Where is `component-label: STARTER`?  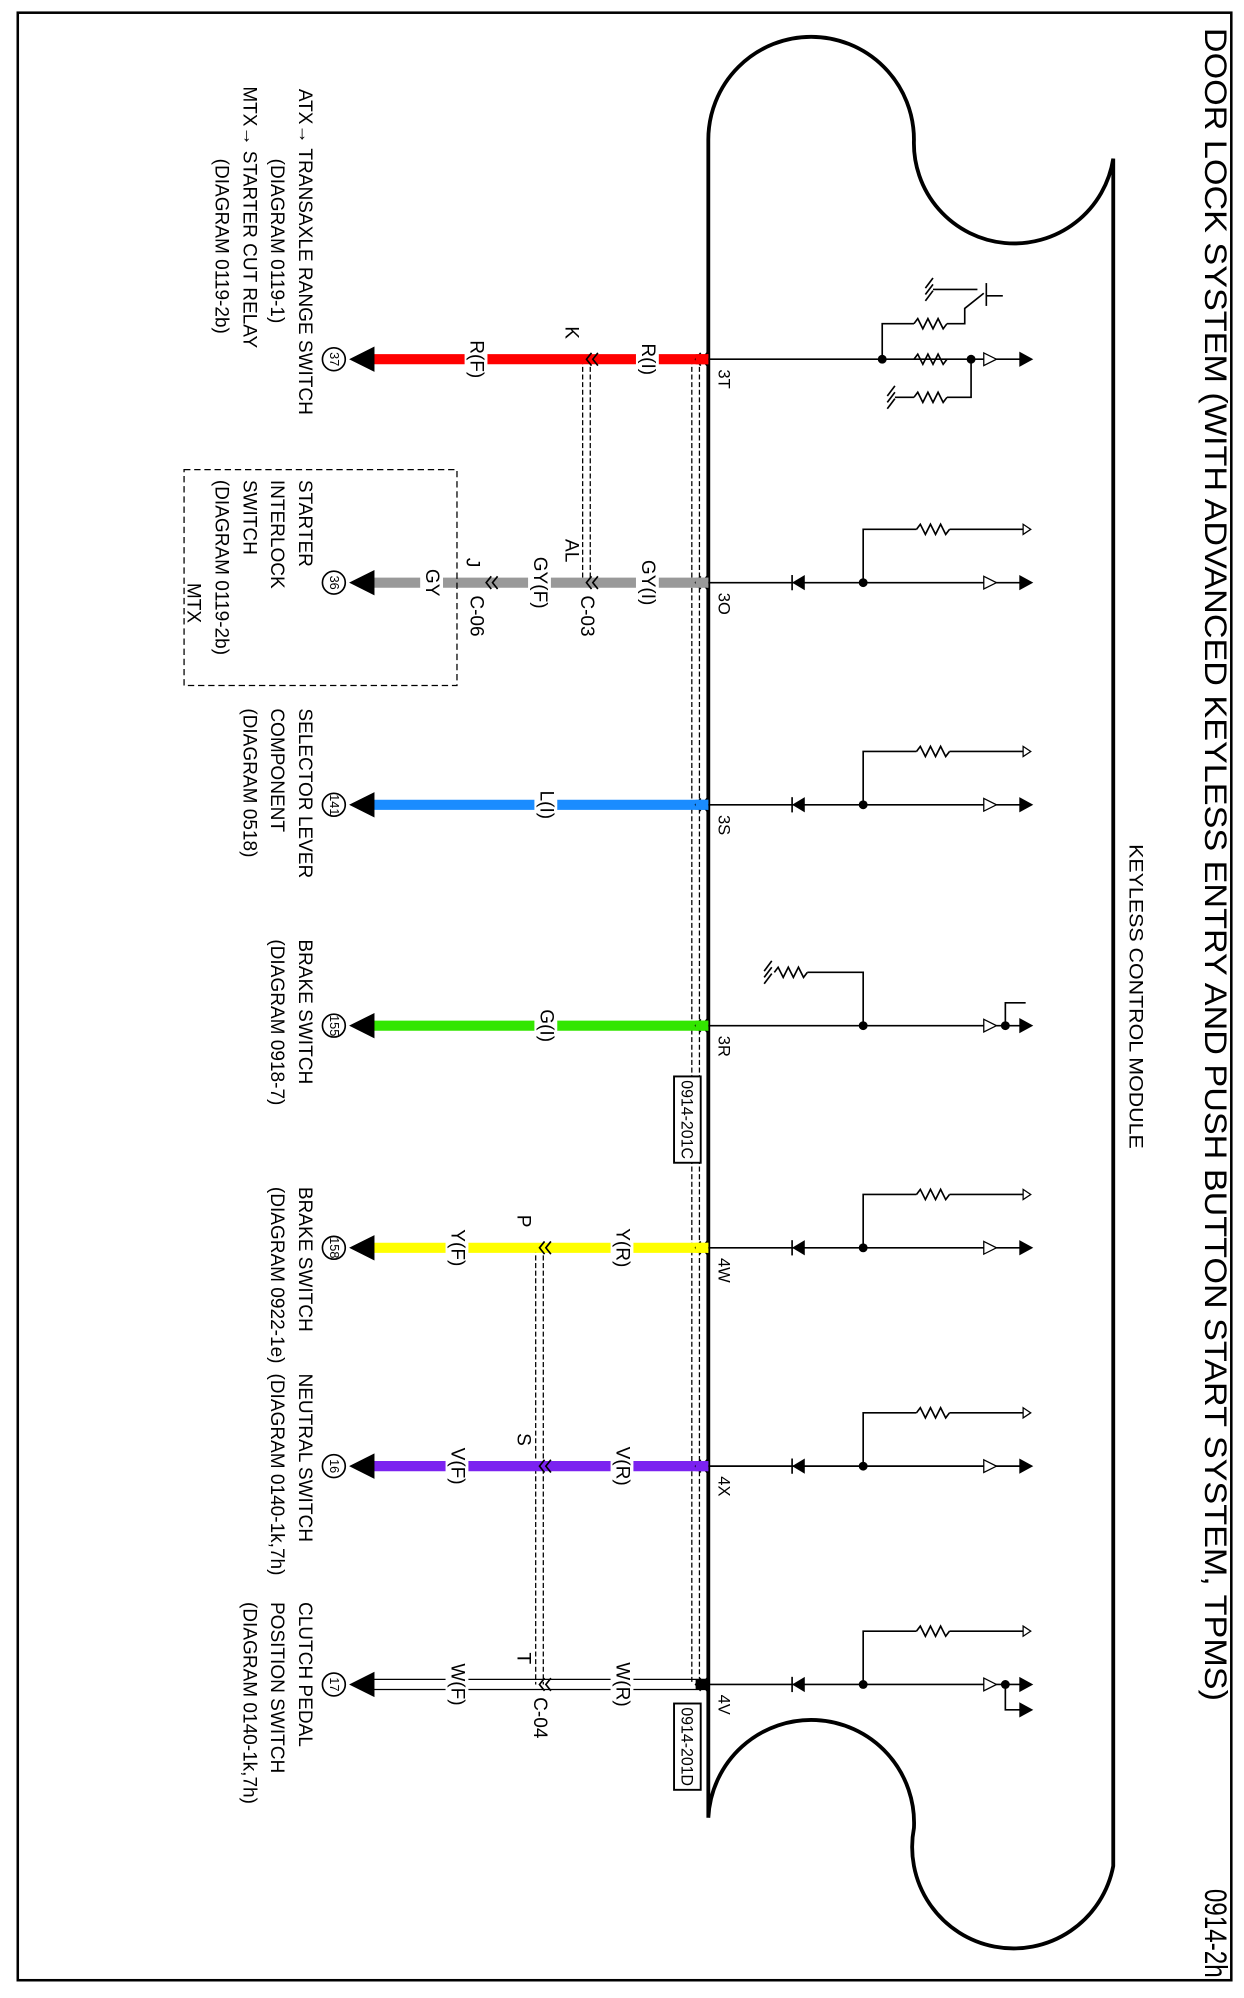
component-label: STARTER is located at coordinates (304, 523).